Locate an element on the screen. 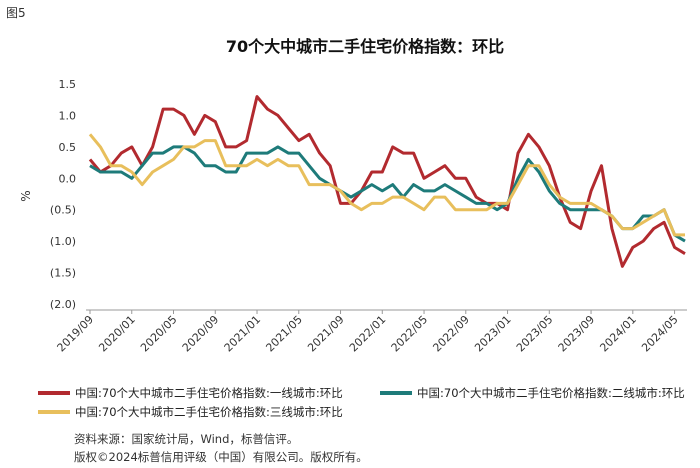  y-tick-label: (2.0) is located at coordinates (63, 304).